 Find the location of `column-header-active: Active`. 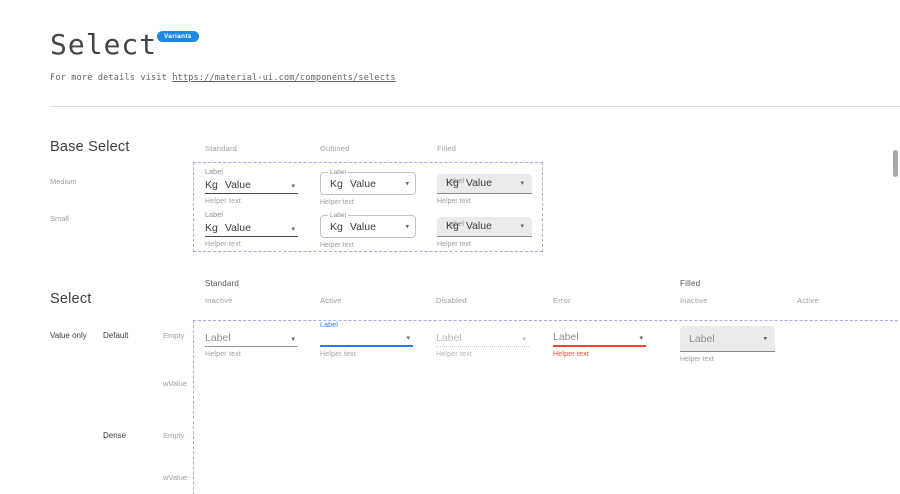

column-header-active: Active is located at coordinates (331, 300).